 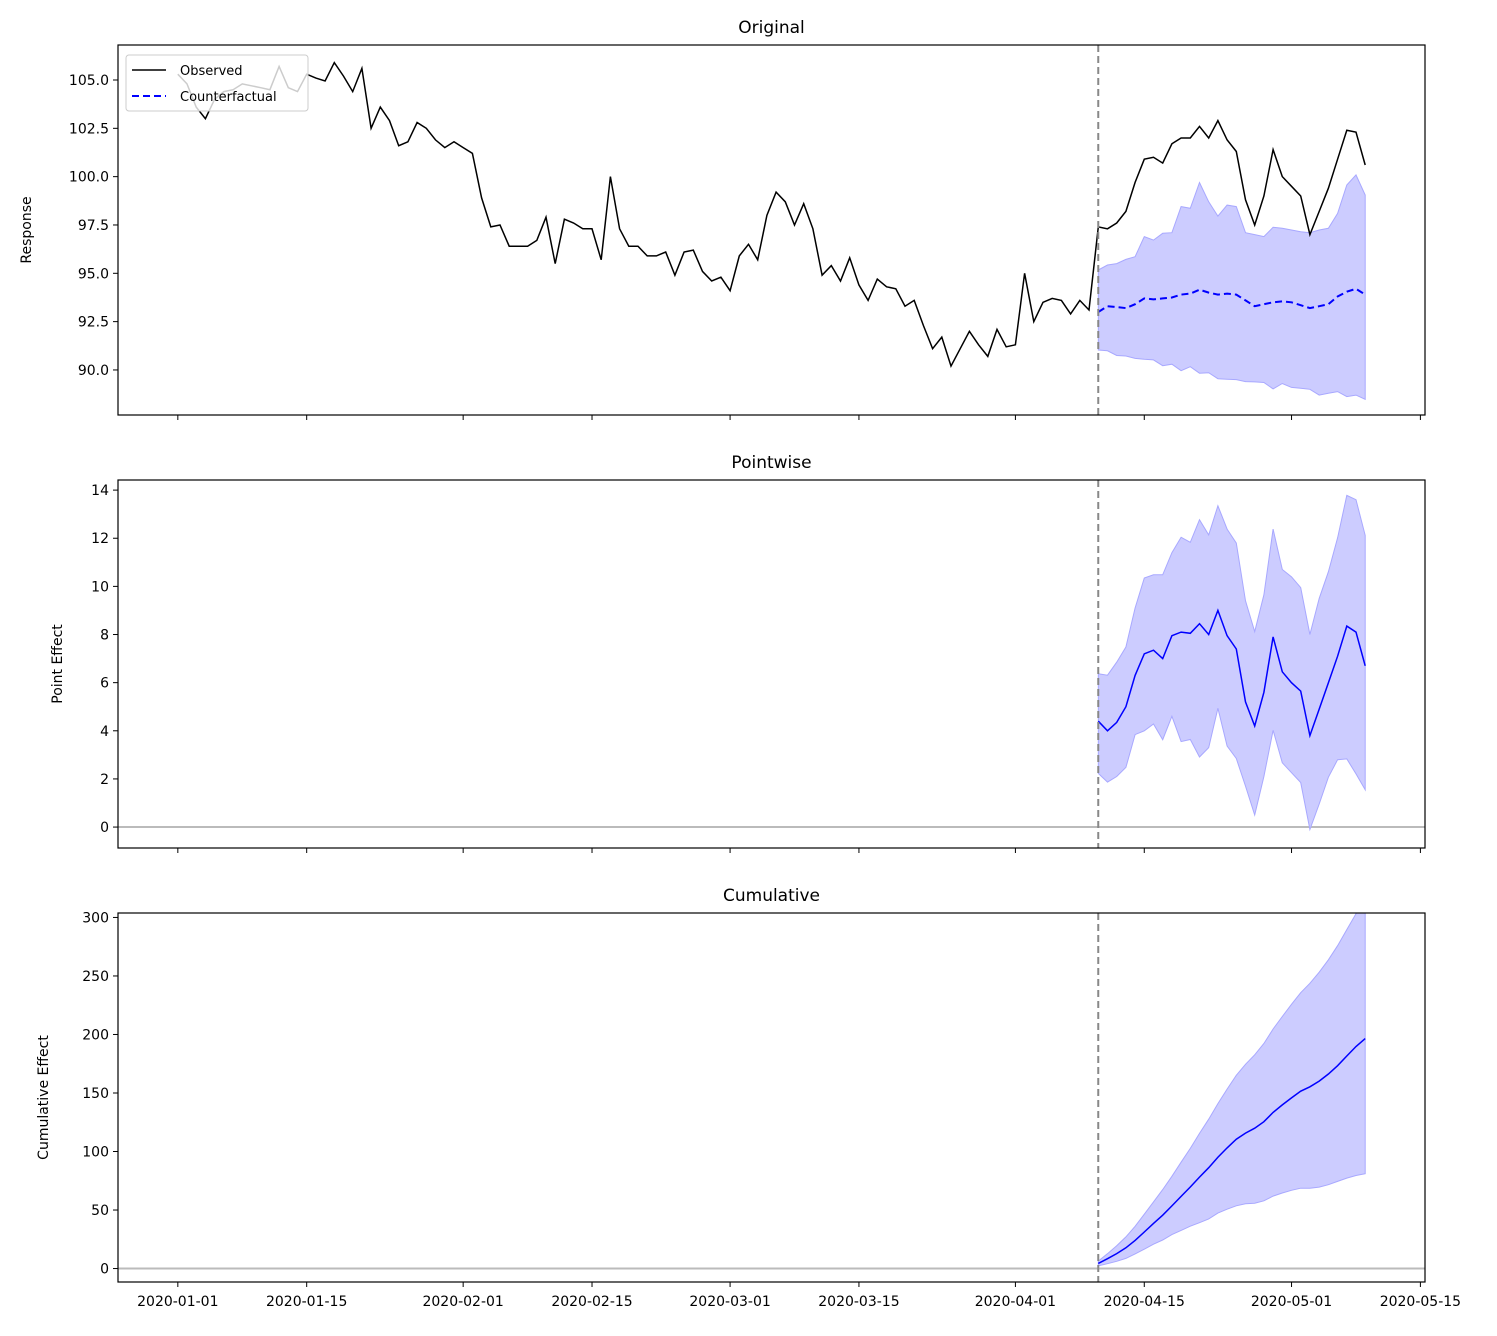 I want to click on y-tick-label: 105.0, so click(x=89, y=81).